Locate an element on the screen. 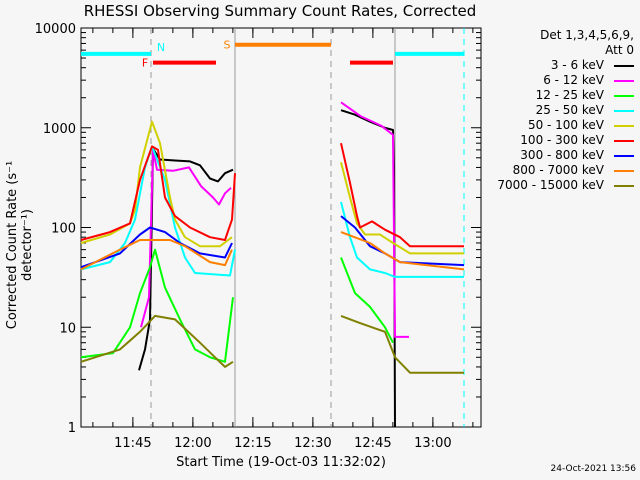  legend-entry: 50 - 100 keV is located at coordinates (554, 125).